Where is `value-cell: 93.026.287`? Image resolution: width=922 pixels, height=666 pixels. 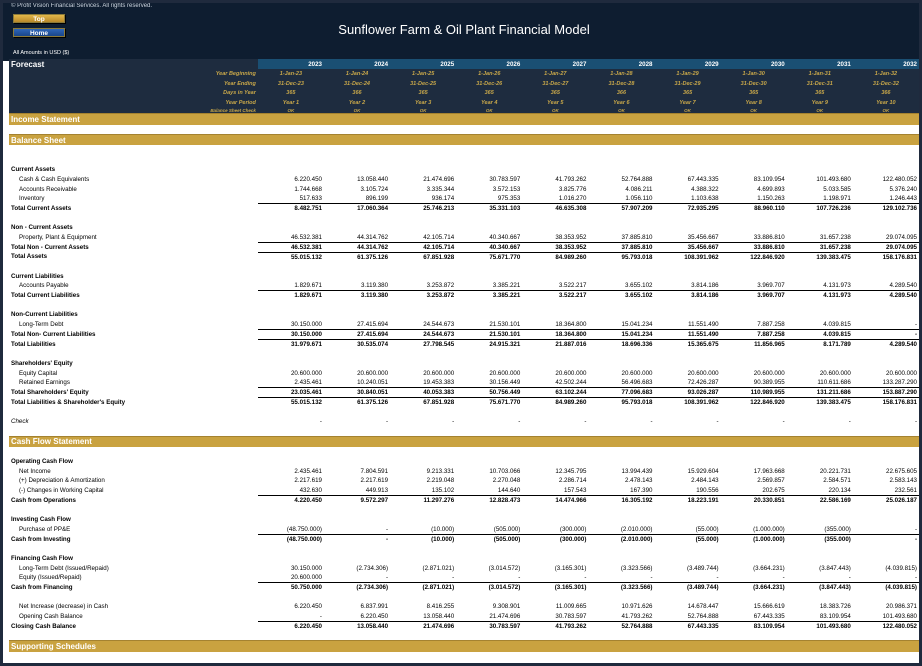
value-cell: 93.026.287 is located at coordinates (687, 392).